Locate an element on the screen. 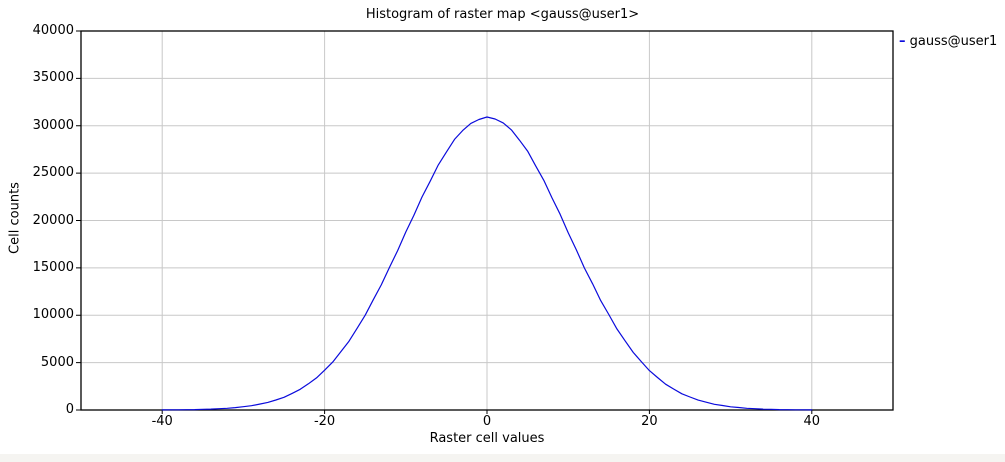 The height and width of the screenshot is (462, 1005). x-axis-title: Raster cell values is located at coordinates (487, 438).